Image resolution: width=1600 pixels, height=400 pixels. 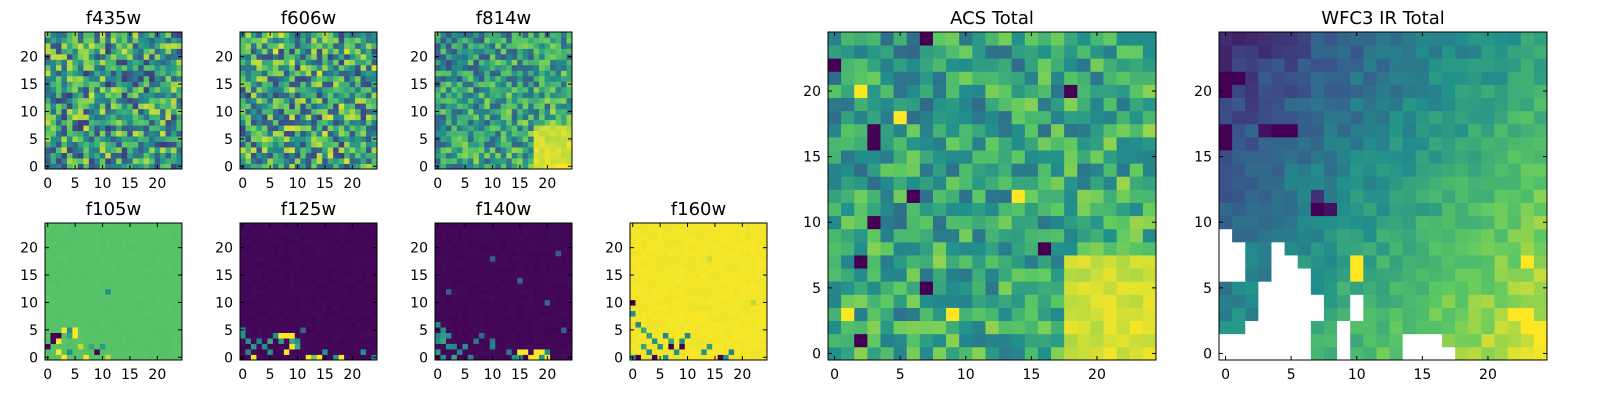 What do you see at coordinates (224, 85) in the screenshot?
I see `y-tick-label: 15` at bounding box center [224, 85].